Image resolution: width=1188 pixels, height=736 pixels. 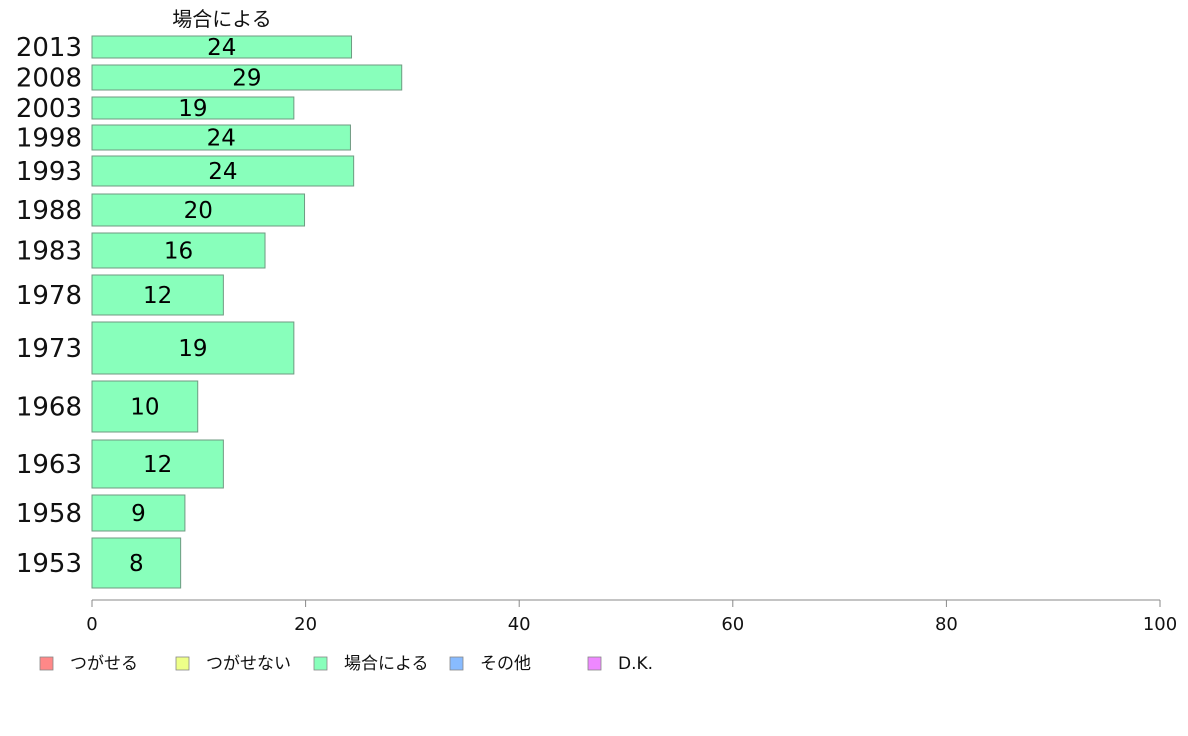 What do you see at coordinates (49, 211) in the screenshot?
I see `category-label-1988: 1988` at bounding box center [49, 211].